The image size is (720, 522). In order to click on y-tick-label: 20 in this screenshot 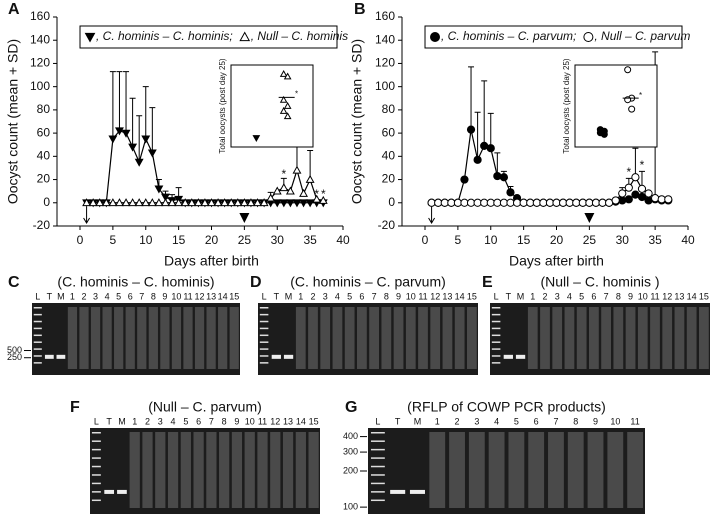, I will do `click(389, 179)`.